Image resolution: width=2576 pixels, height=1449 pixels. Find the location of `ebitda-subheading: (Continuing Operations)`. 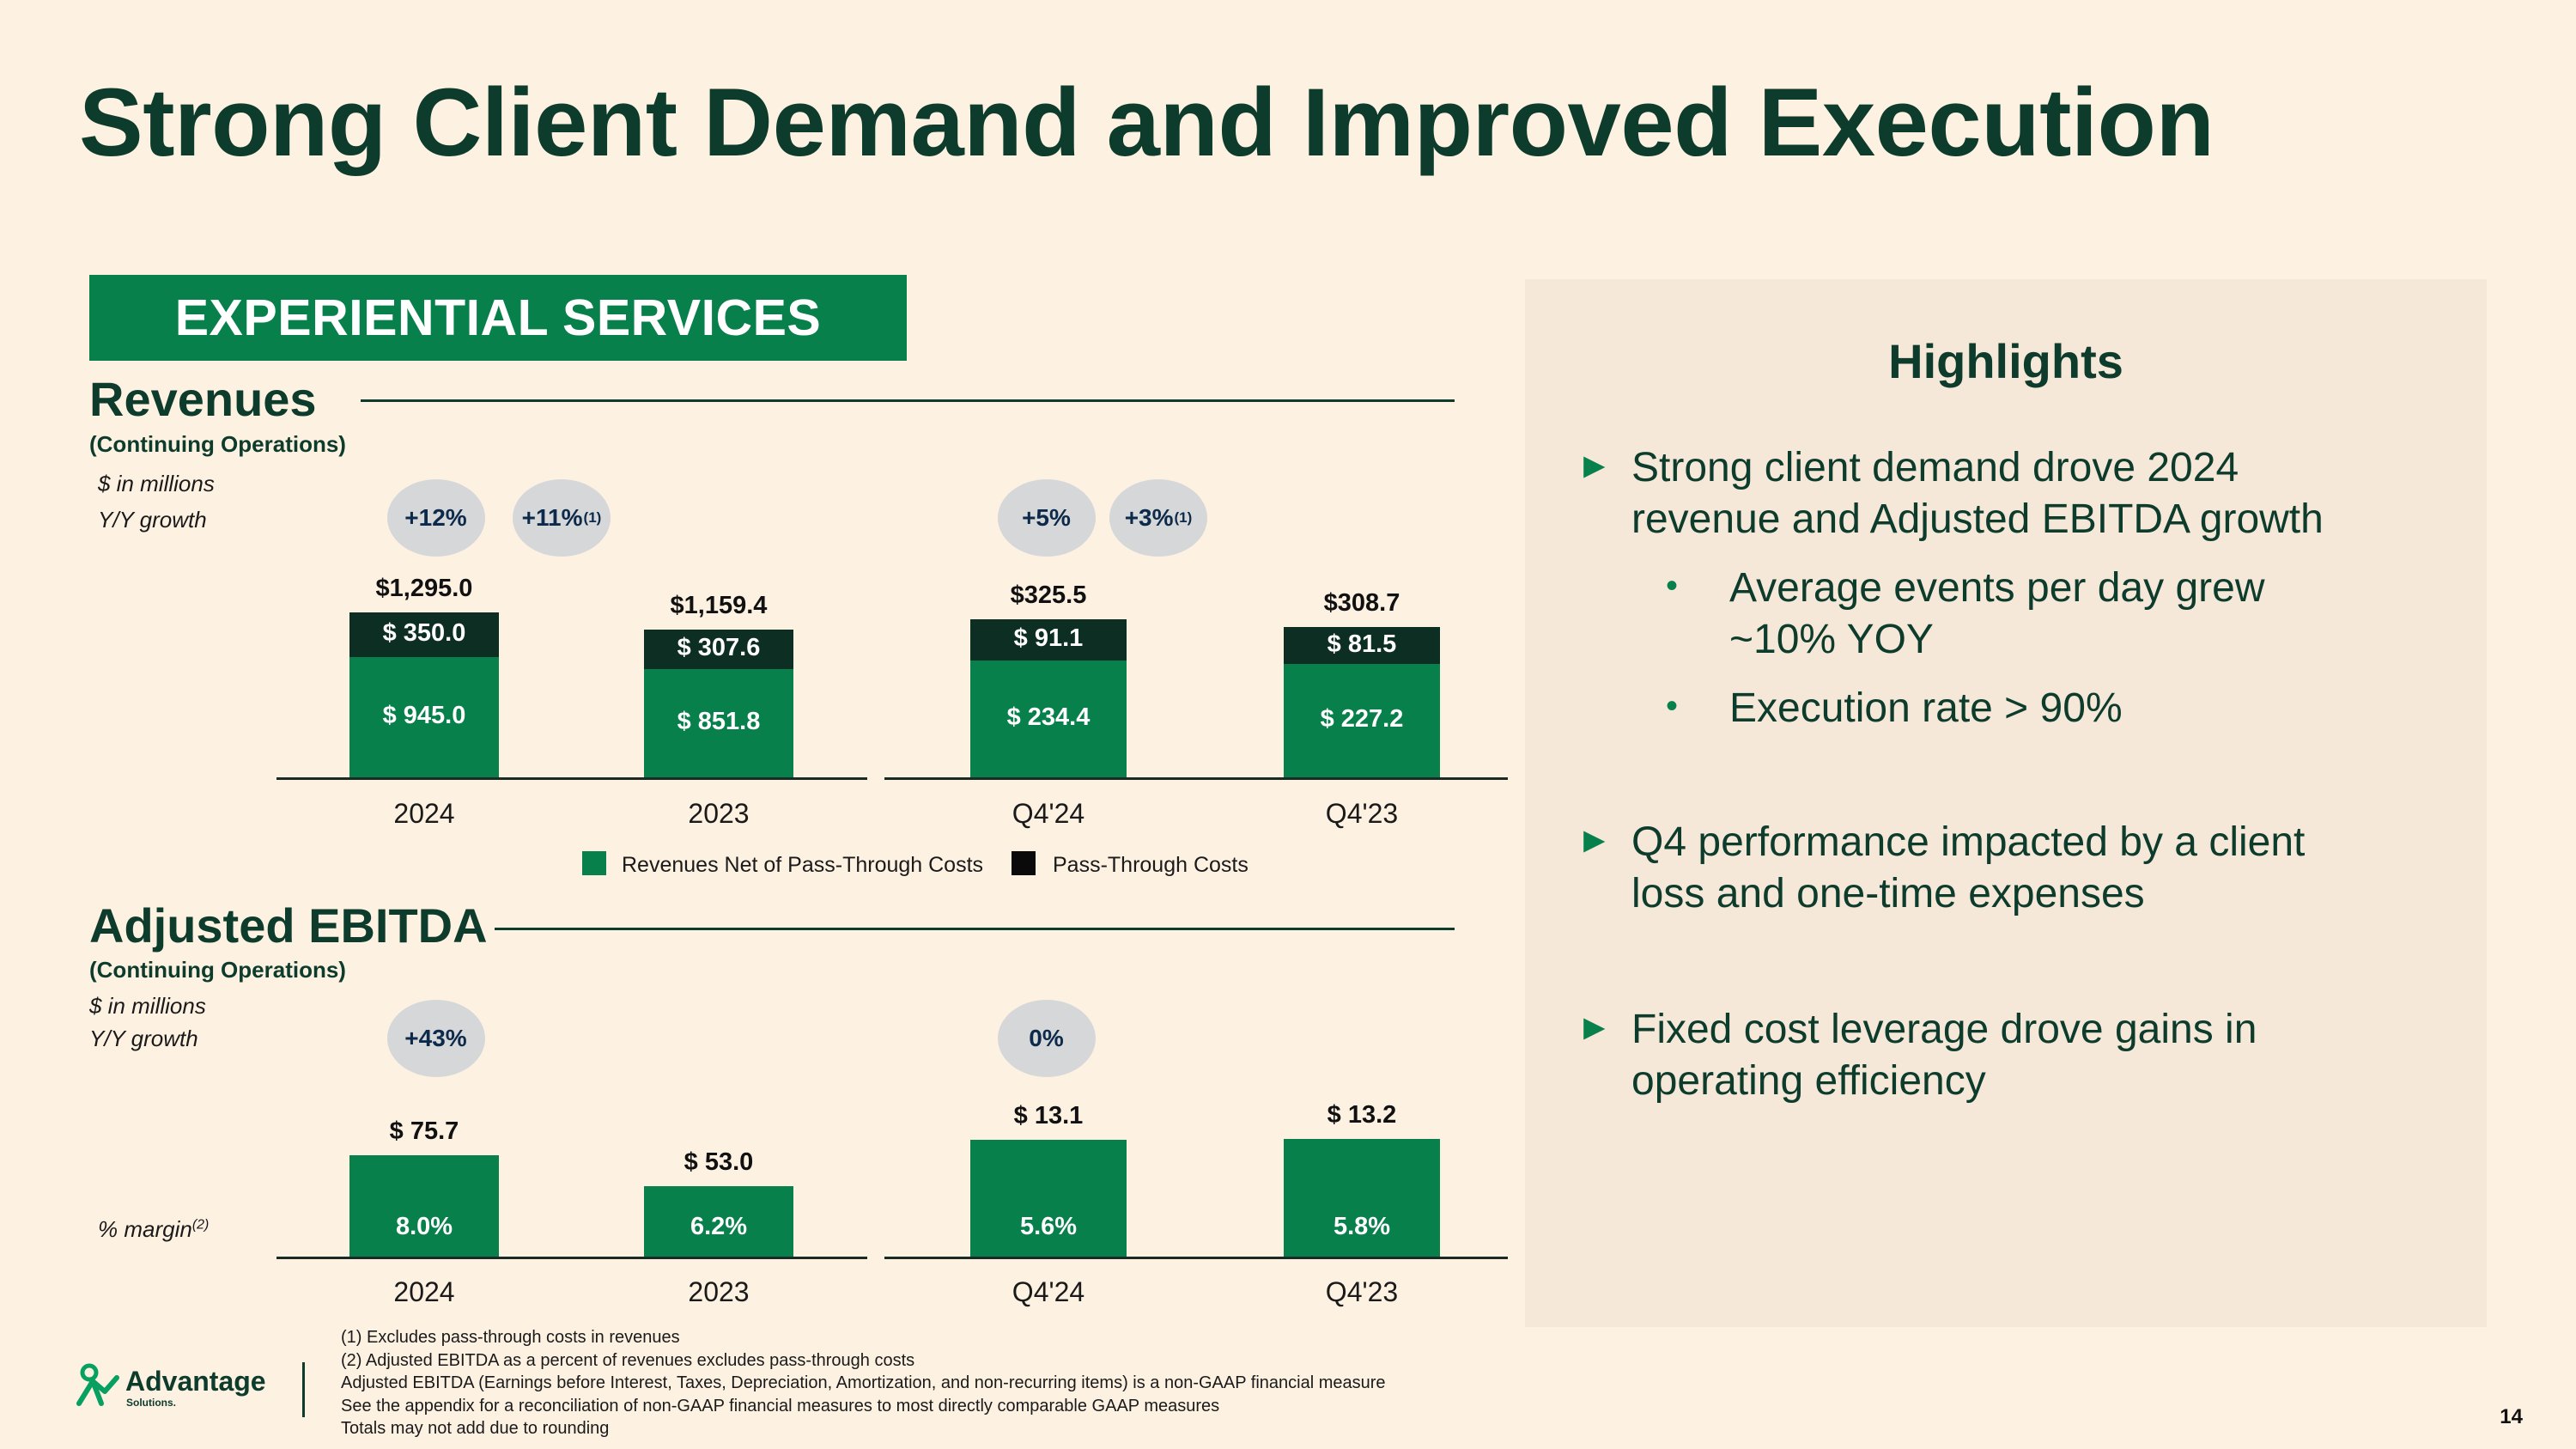

ebitda-subheading: (Continuing Operations) is located at coordinates (218, 970).